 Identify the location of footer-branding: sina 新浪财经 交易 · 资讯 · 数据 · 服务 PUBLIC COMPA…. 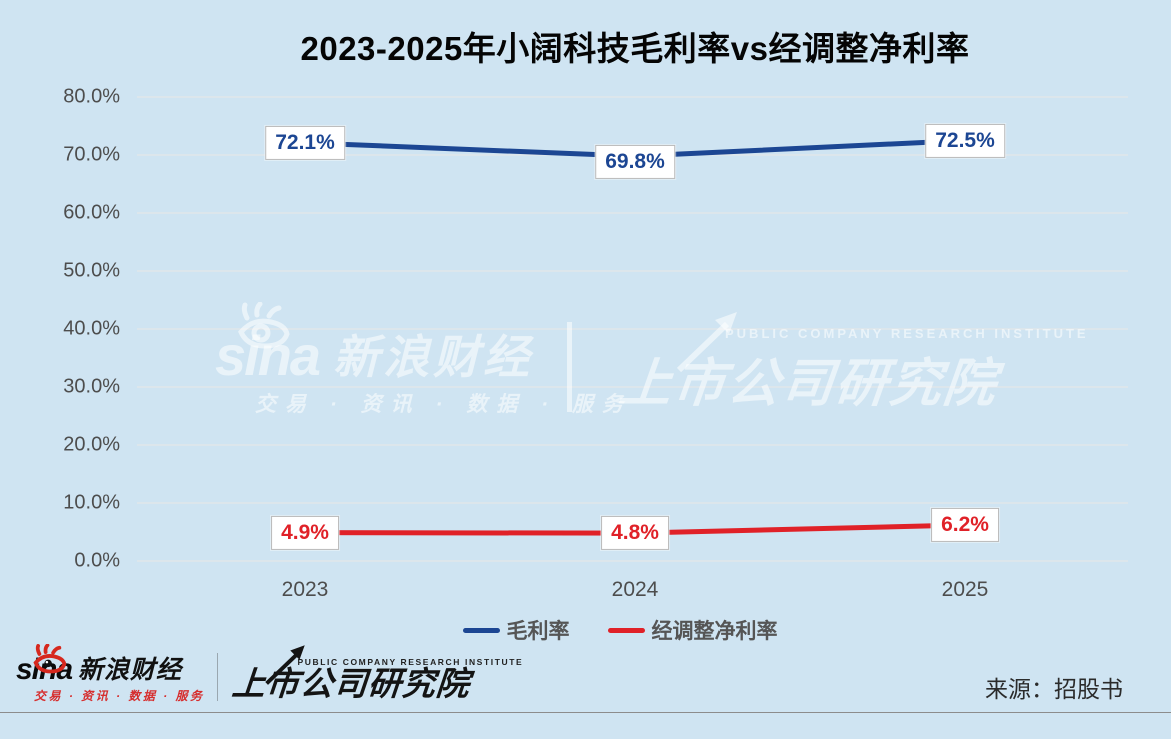
(270, 674).